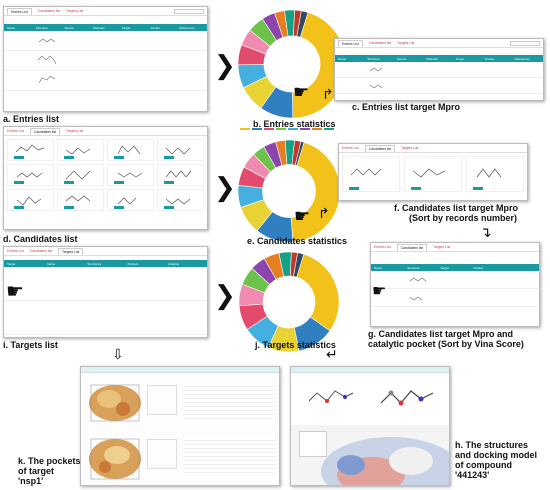 The height and width of the screenshot is (490, 550). I want to click on targets-statistics-donut, so click(289, 302).